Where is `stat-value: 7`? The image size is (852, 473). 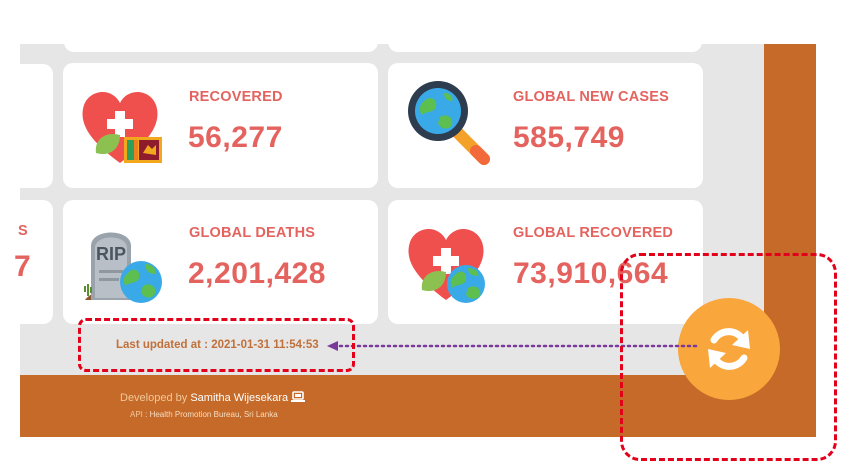 stat-value: 7 is located at coordinates (23, 266).